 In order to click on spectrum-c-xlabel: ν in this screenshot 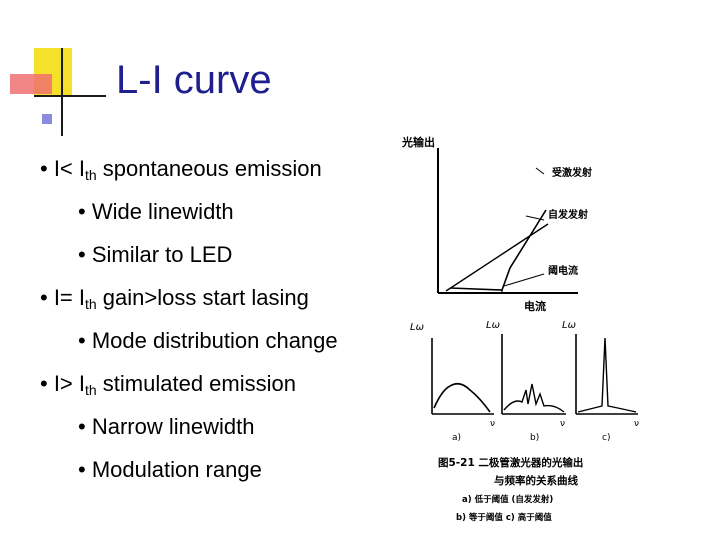, I will do `click(636, 424)`.